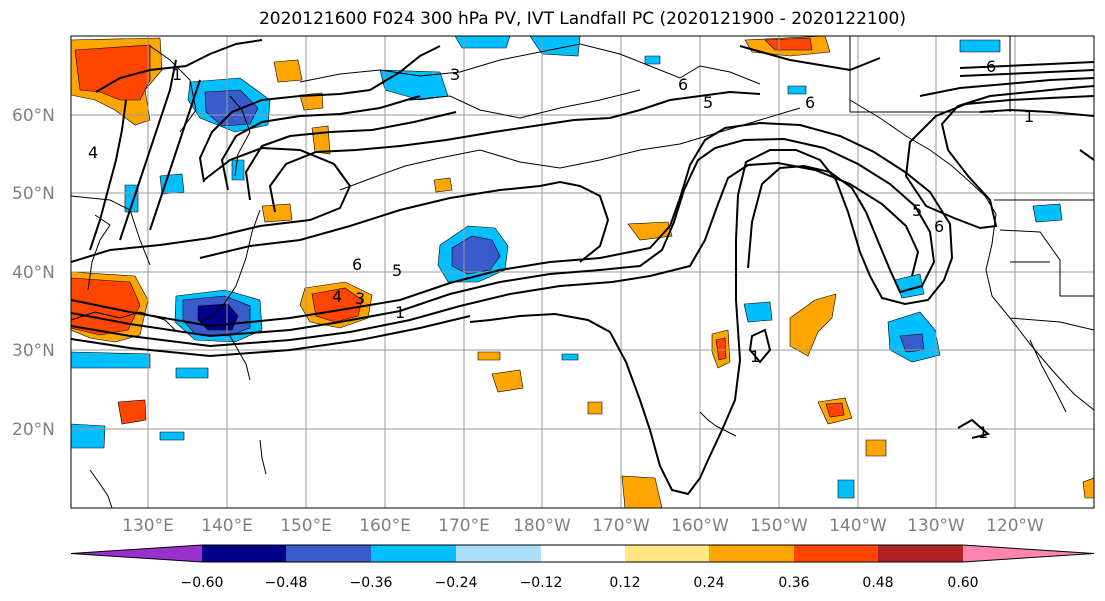 This screenshot has height=601, width=1105. Describe the element at coordinates (33, 430) in the screenshot. I see `lat-label: 20°N` at that location.